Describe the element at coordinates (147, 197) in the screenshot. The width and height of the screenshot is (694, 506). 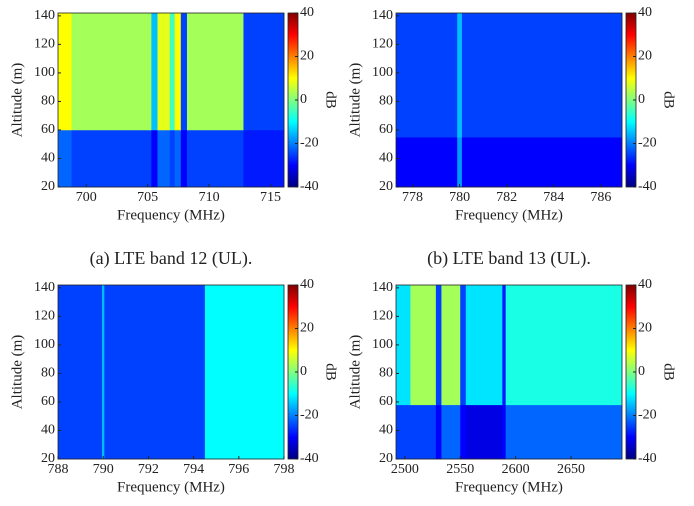
I see `x-tick-label: 705` at that location.